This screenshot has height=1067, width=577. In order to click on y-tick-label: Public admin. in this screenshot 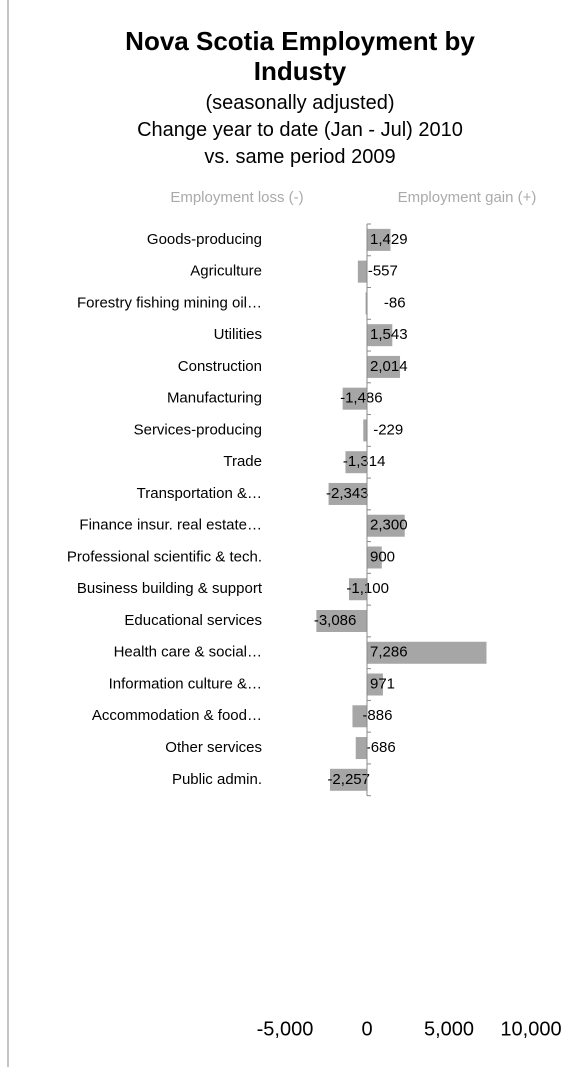, I will do `click(217, 779)`.